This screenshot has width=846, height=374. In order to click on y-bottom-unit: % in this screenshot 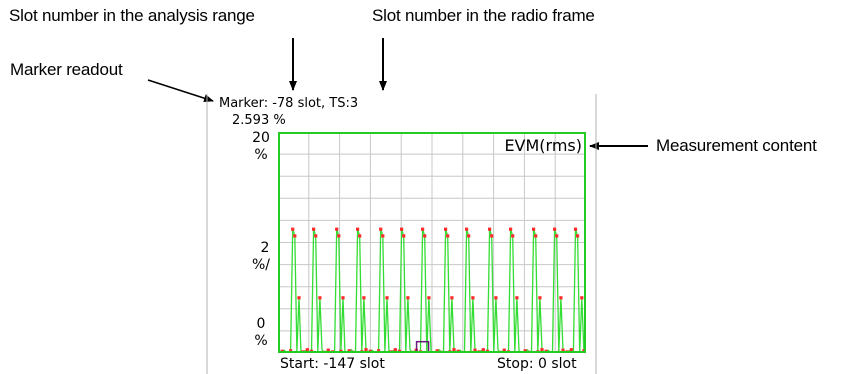, I will do `click(261, 341)`.